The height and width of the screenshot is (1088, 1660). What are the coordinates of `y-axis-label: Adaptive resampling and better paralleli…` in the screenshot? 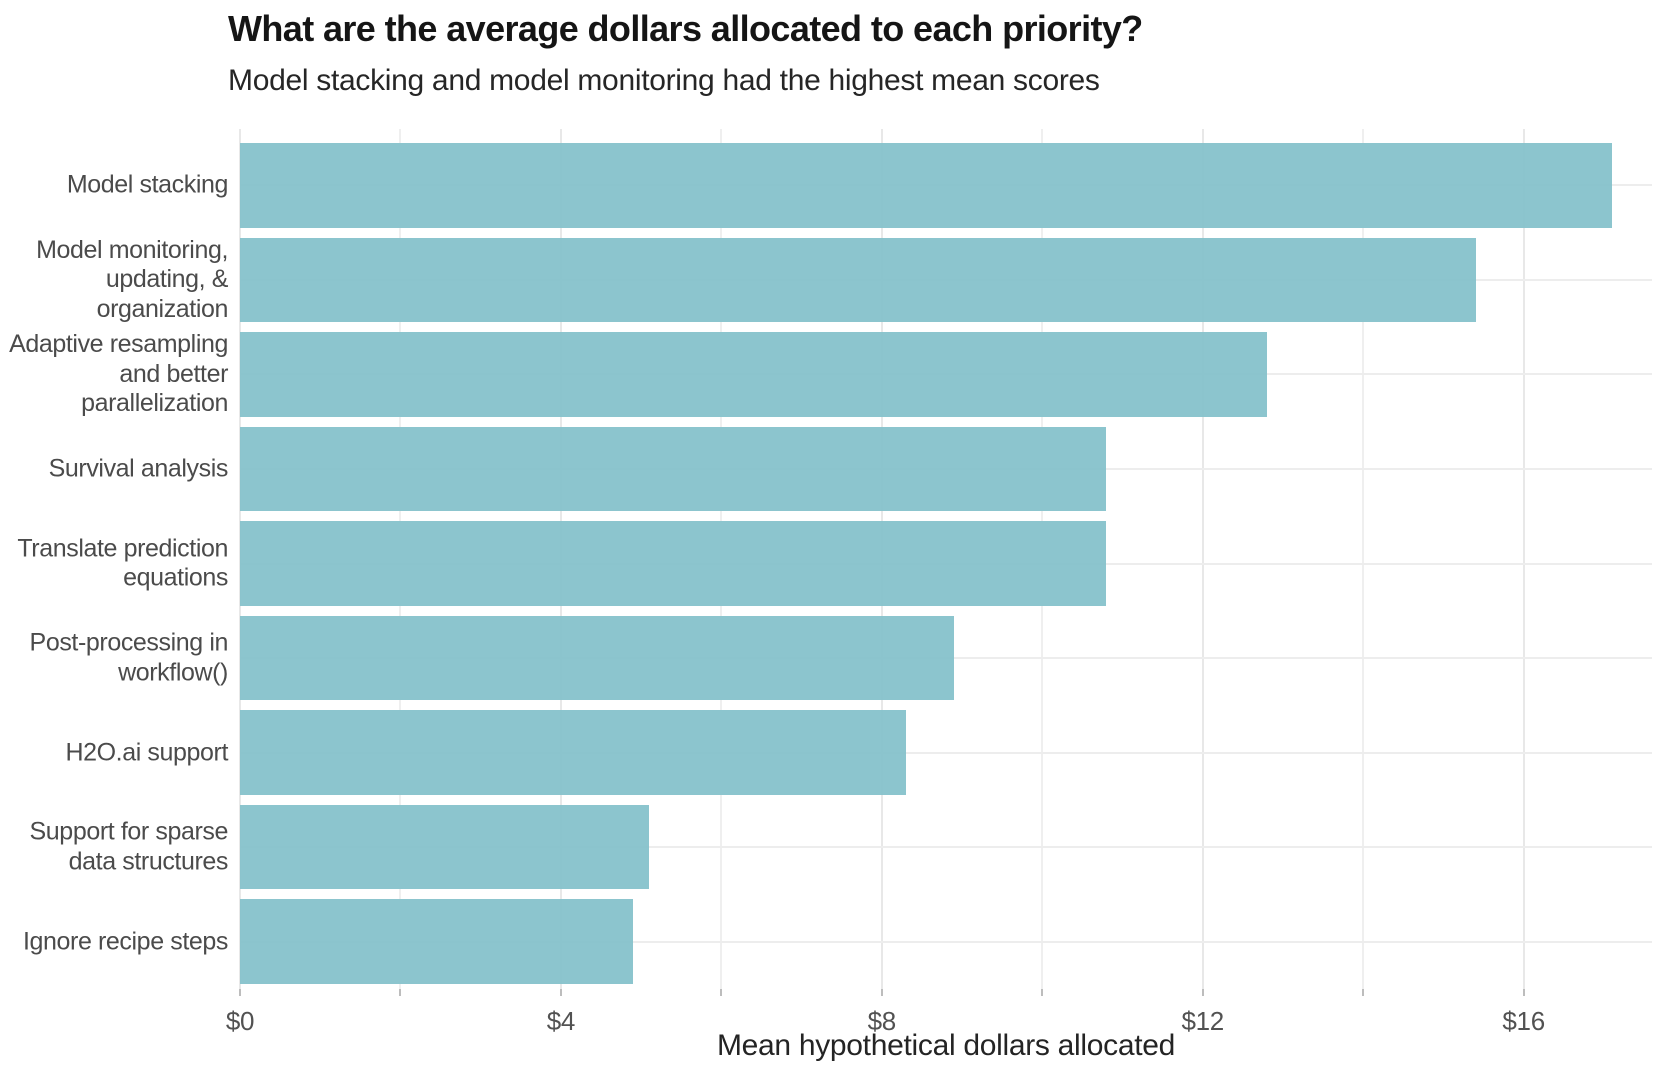 It's located at (118, 374).